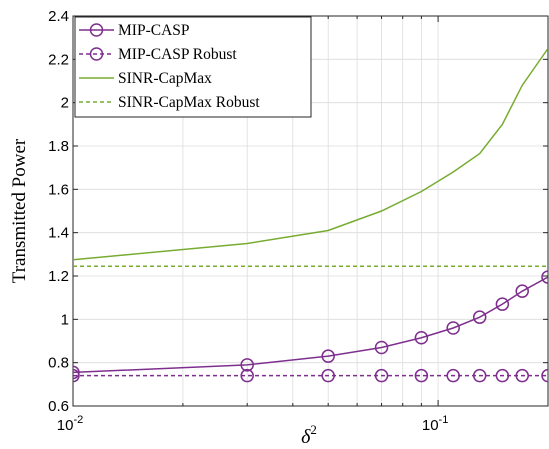 This screenshot has width=549, height=449. Describe the element at coordinates (306, 437) in the screenshot. I see `x-axis-title-base: δ` at that location.